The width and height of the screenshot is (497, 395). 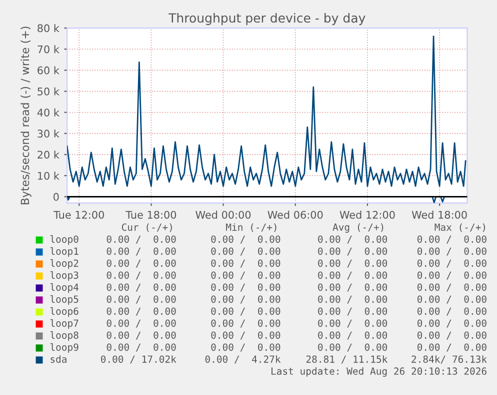 What do you see at coordinates (49, 49) in the screenshot?
I see `y-tick-label: 70 k` at bounding box center [49, 49].